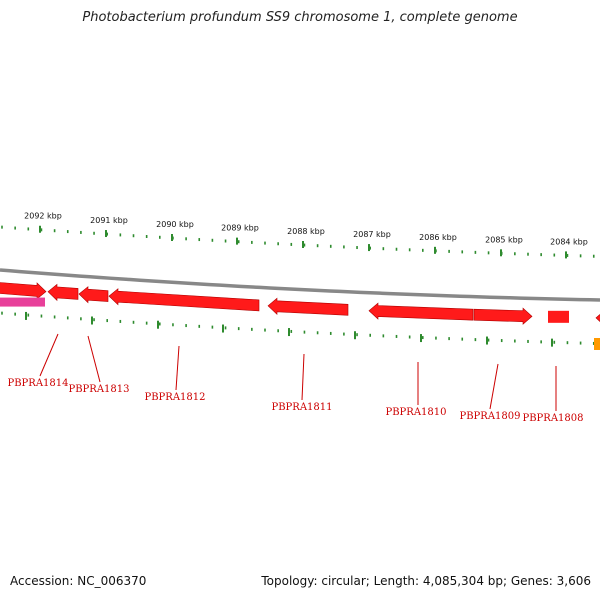  What do you see at coordinates (300, 285) in the screenshot?
I see `backbone-line` at bounding box center [300, 285].